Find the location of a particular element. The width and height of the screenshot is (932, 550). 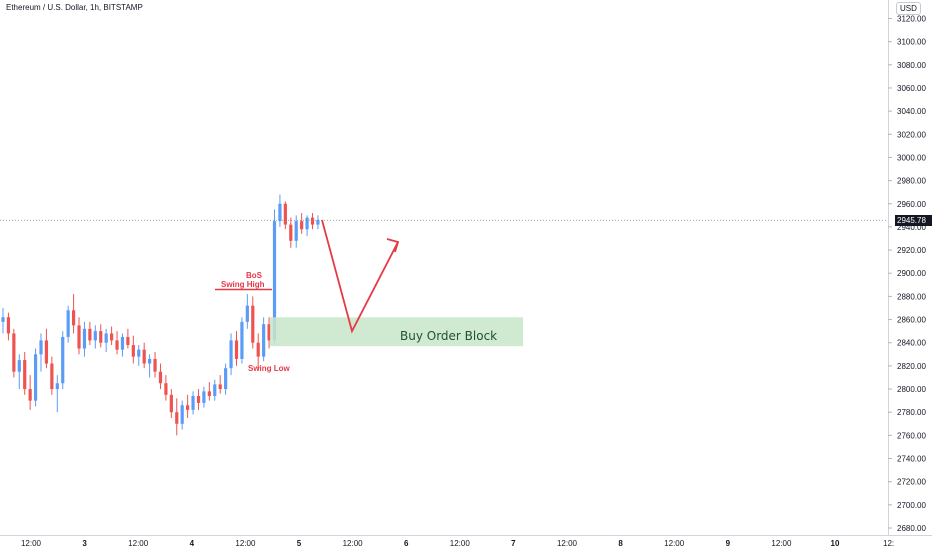

time-tick: 9 is located at coordinates (728, 543).